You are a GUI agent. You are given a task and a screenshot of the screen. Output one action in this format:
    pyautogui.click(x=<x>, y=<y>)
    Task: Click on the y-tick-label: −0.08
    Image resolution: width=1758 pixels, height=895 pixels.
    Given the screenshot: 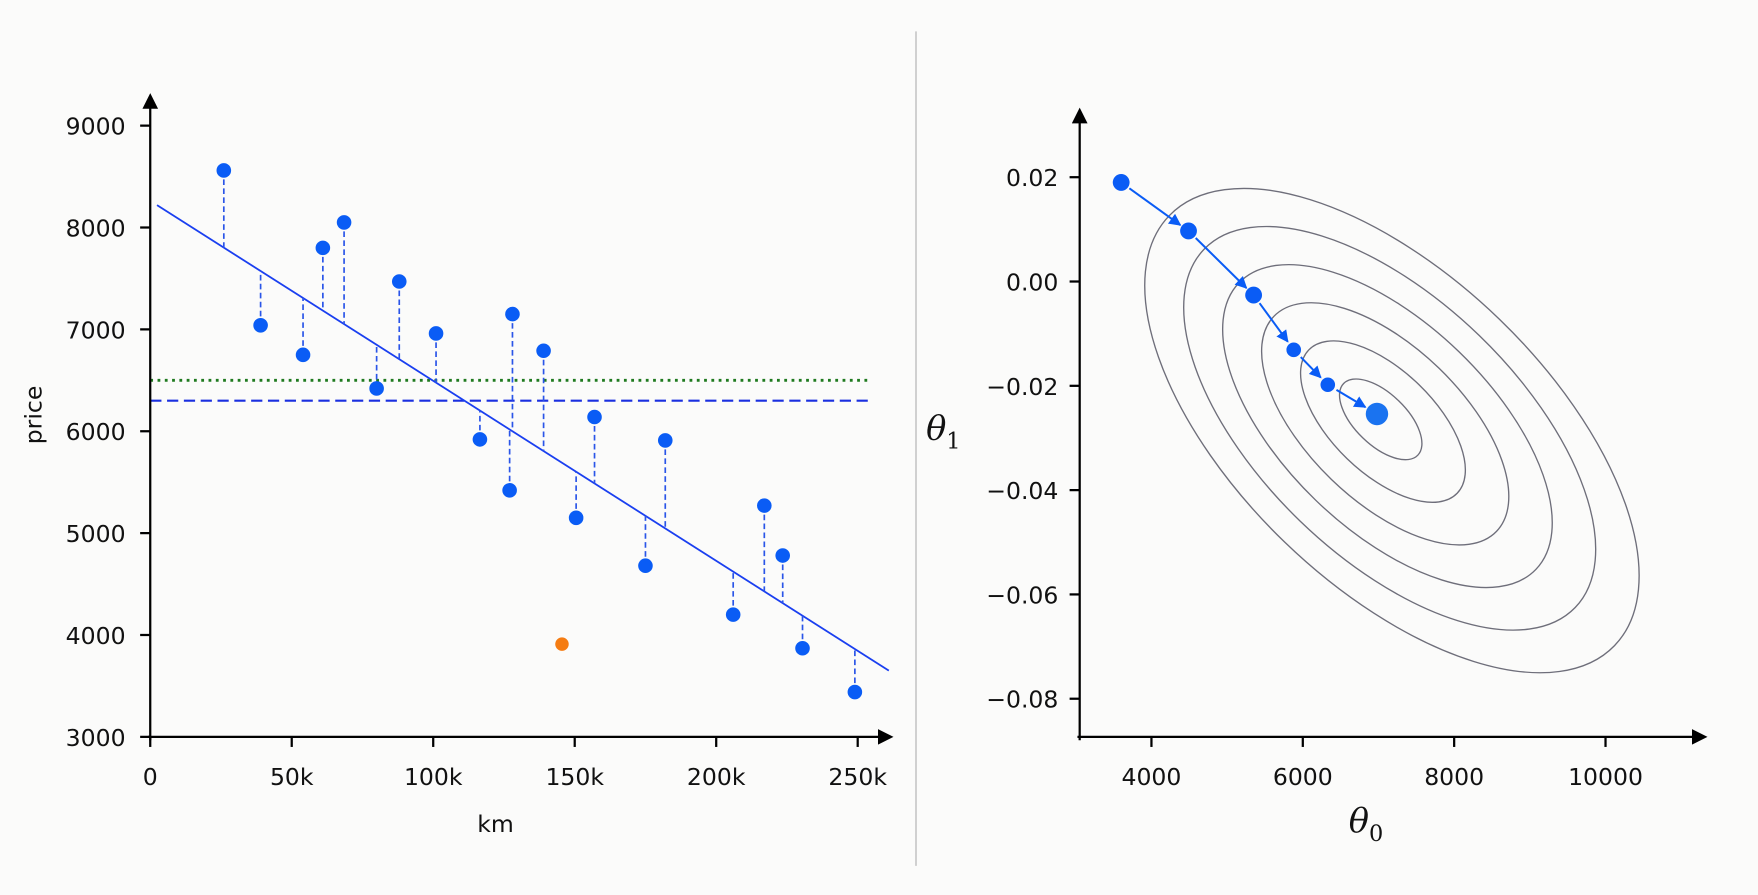 What is the action you would take?
    pyautogui.click(x=1022, y=700)
    